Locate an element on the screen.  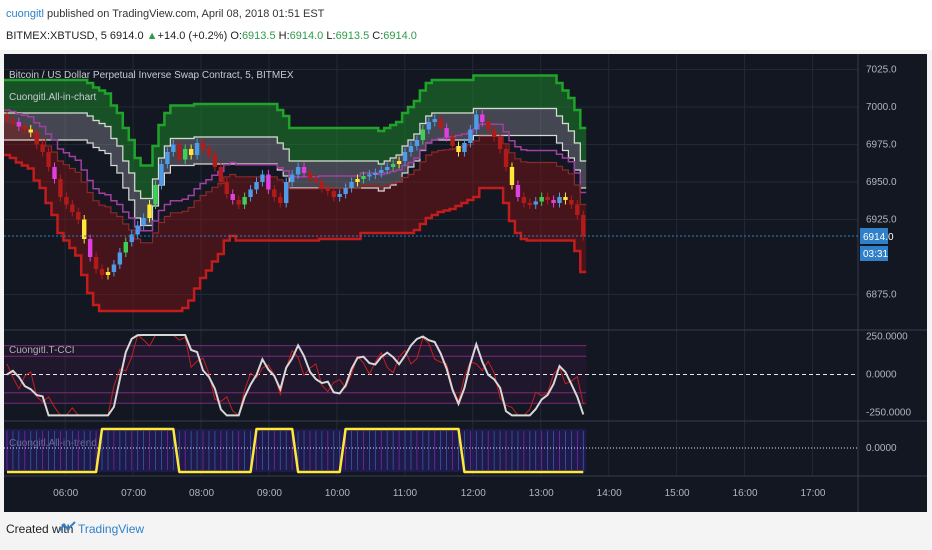
created-with-label: Created with is located at coordinates (40, 529).